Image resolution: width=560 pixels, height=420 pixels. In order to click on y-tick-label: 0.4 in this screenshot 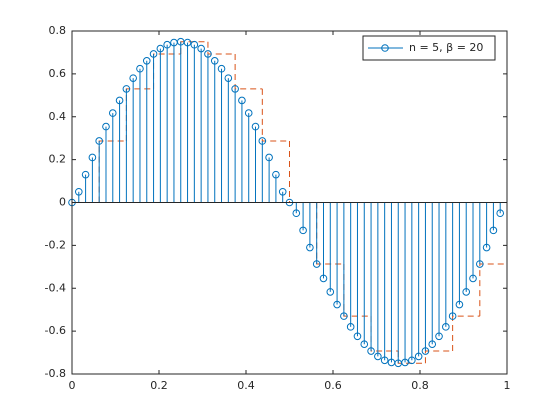, I will do `click(58, 116)`.